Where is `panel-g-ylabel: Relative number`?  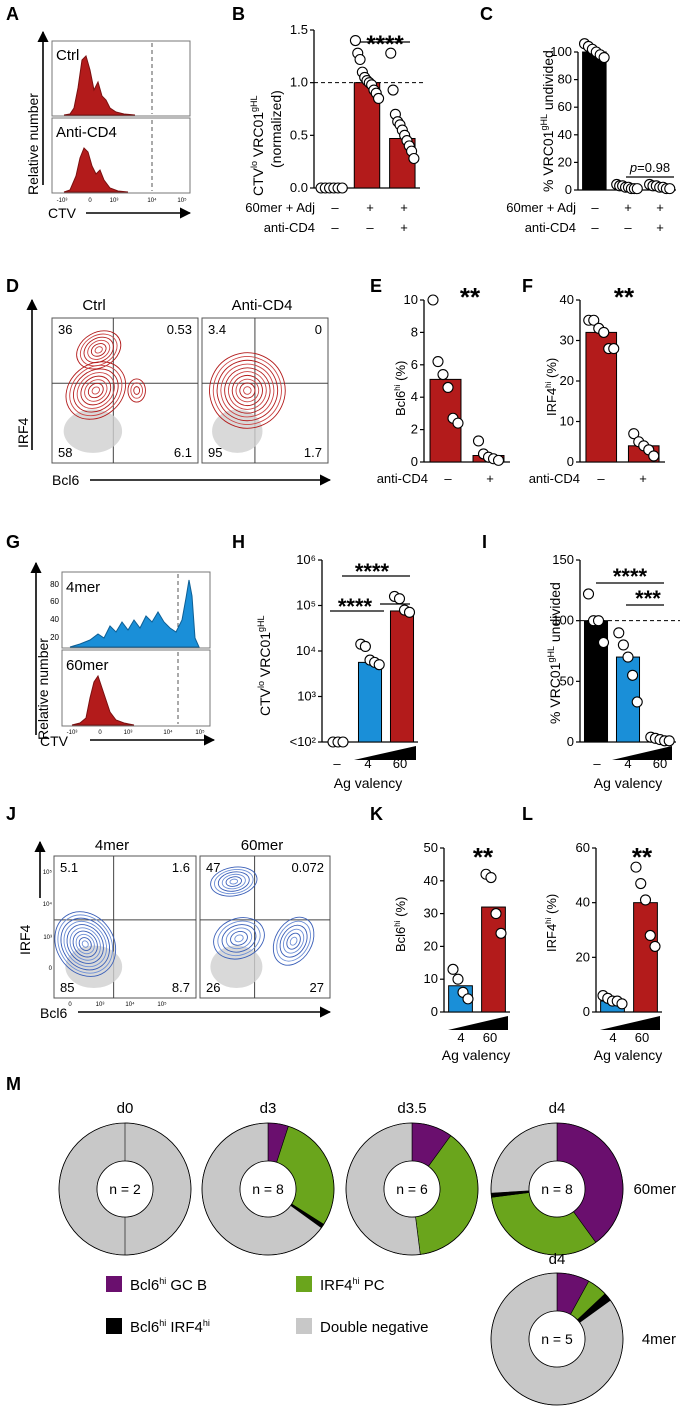 panel-g-ylabel: Relative number is located at coordinates (43, 689).